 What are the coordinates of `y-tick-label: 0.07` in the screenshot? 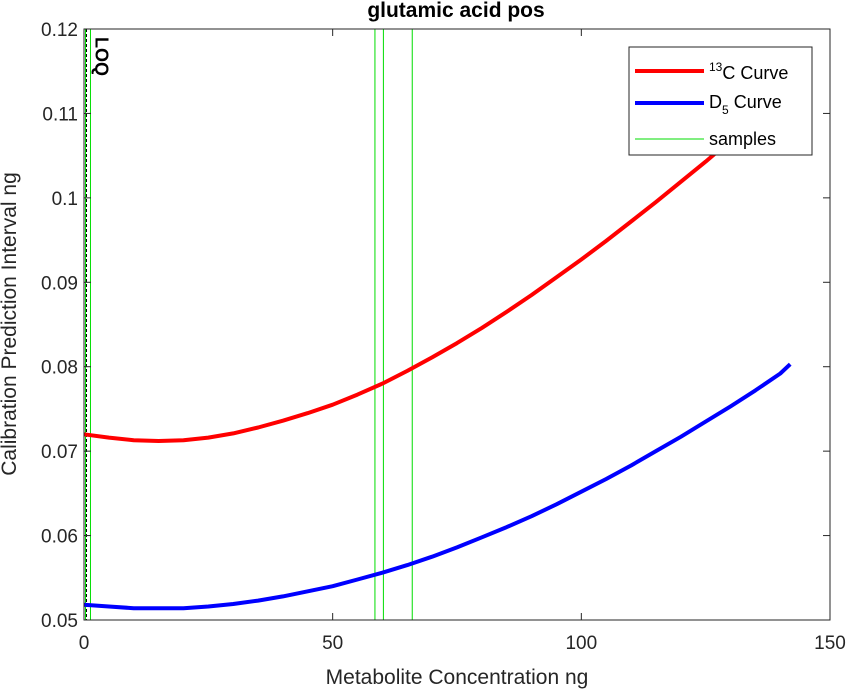 It's located at (59, 452).